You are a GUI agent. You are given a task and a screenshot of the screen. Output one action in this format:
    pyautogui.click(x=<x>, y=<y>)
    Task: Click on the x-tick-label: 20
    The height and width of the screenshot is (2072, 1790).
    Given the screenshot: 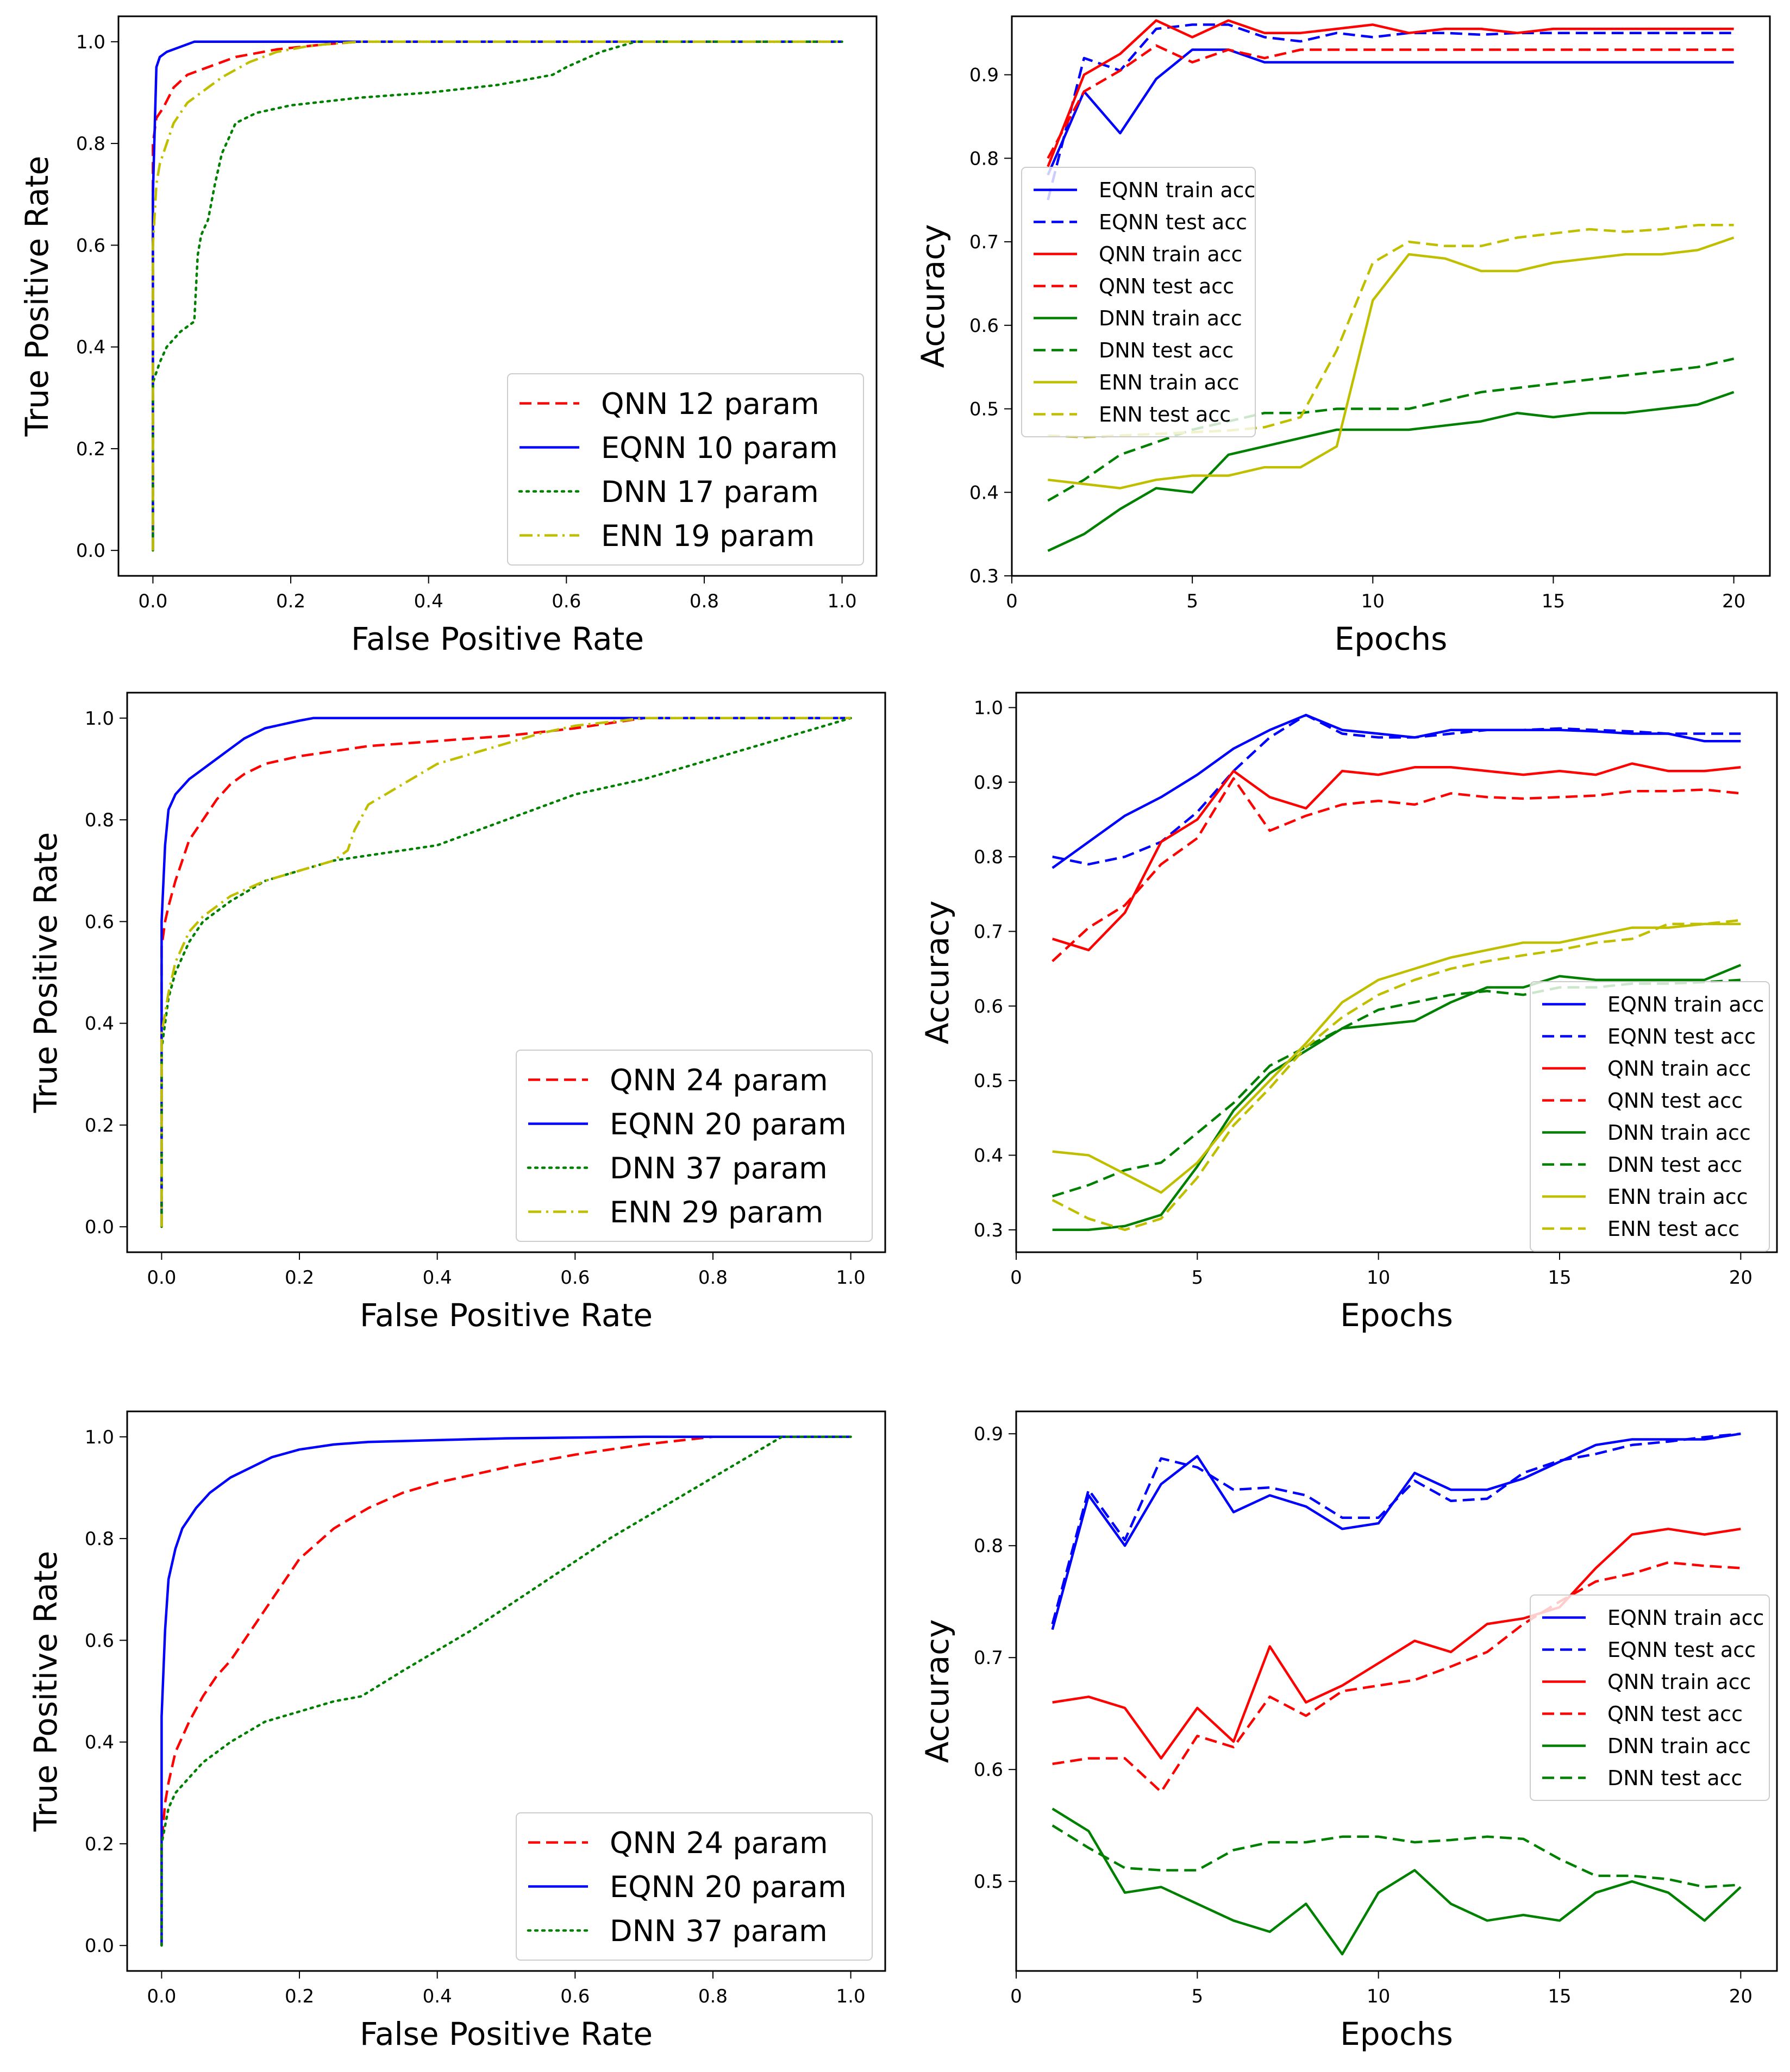 What is the action you would take?
    pyautogui.click(x=1741, y=1996)
    